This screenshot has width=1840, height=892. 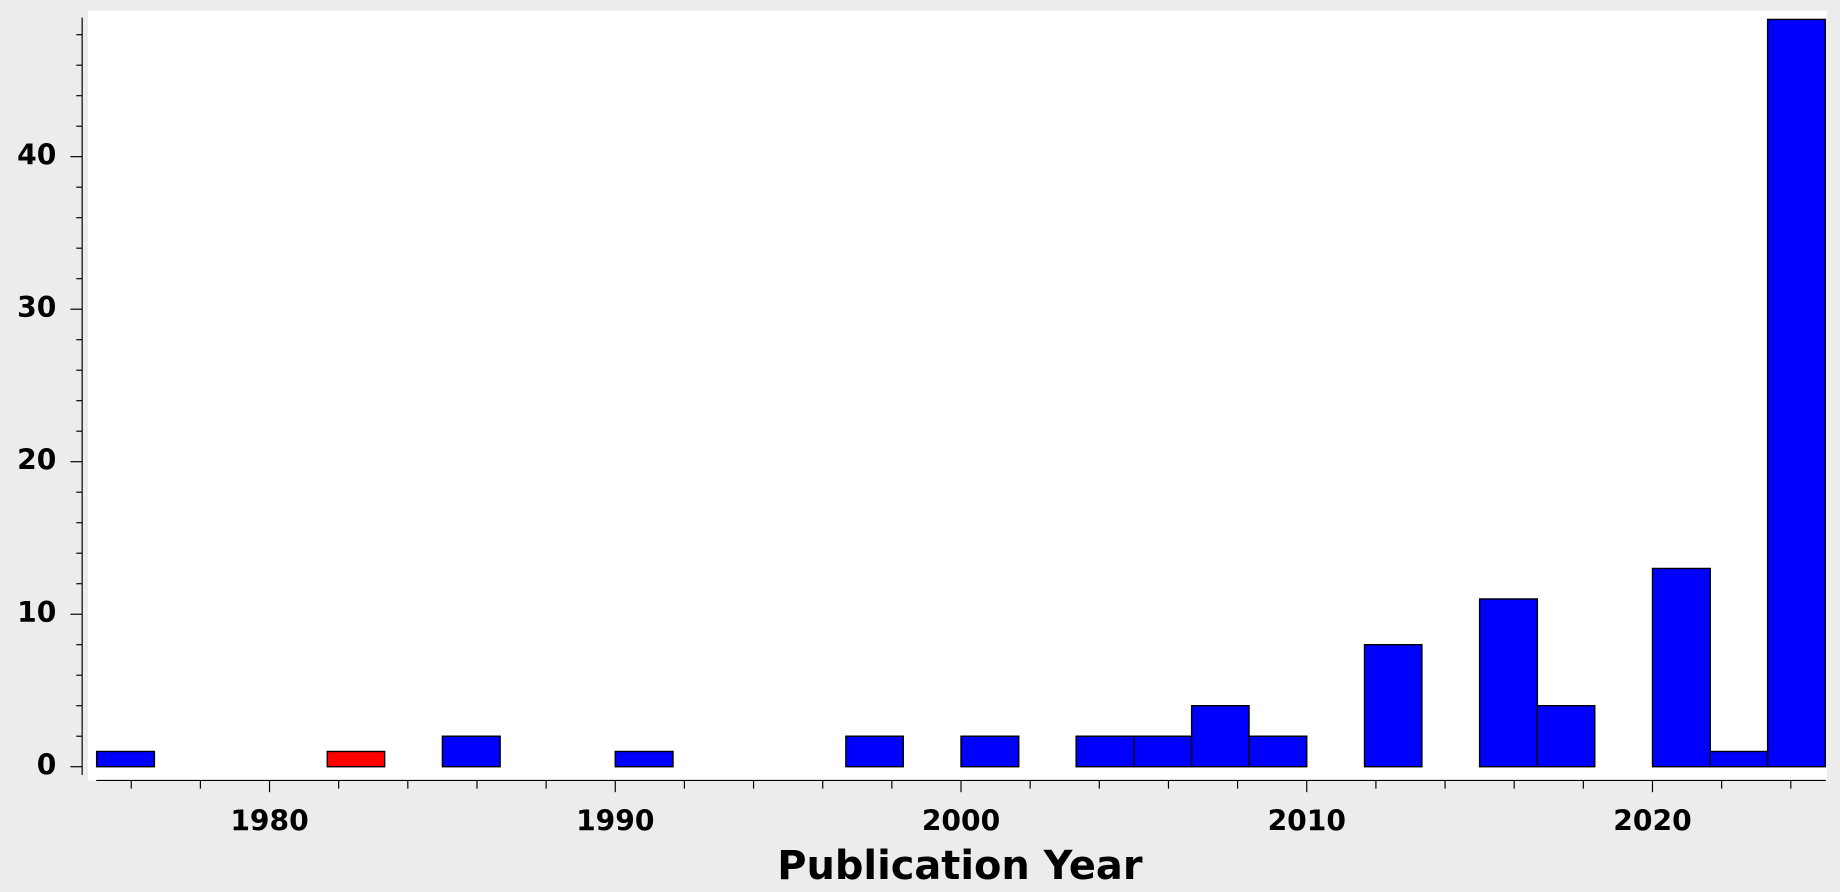 I want to click on y-tick-label: 10, so click(x=36, y=612).